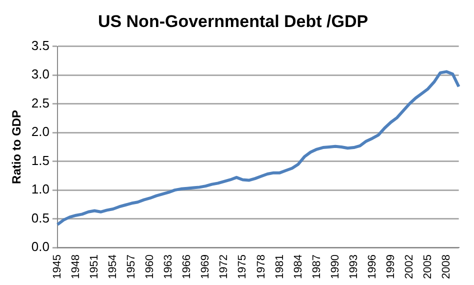  I want to click on y-tick-label: 2.0, so click(40, 132).